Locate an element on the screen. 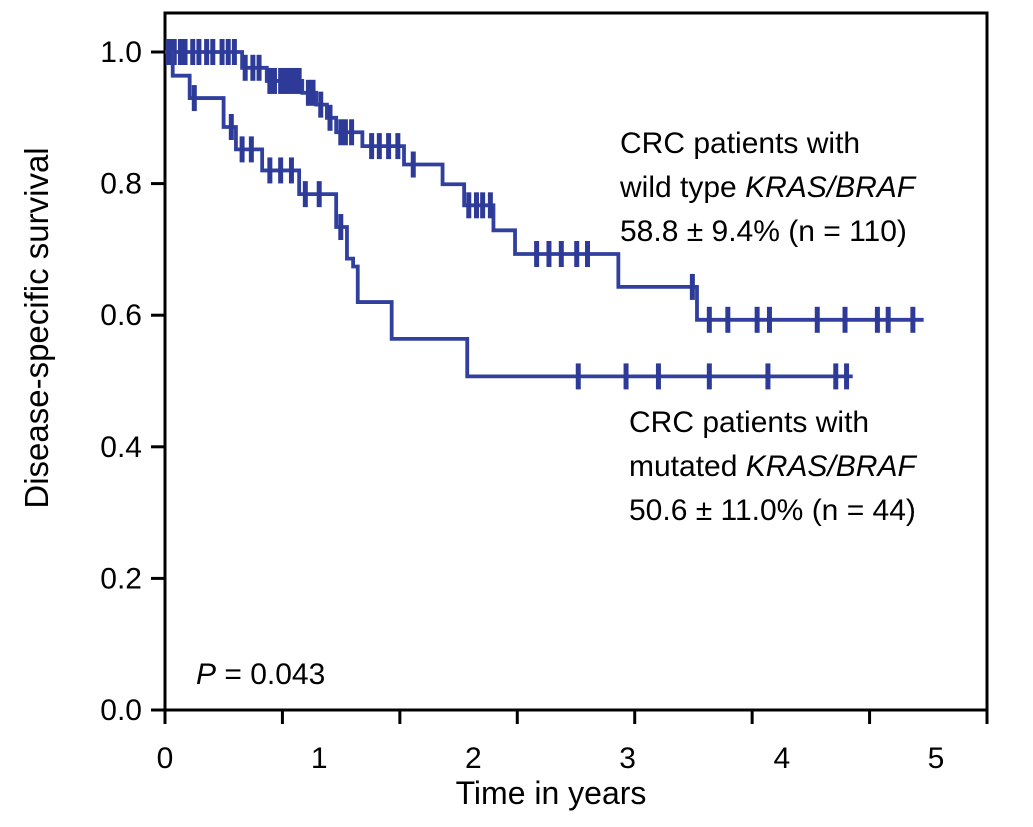 This screenshot has height=827, width=1033. mutated-kras-braf-annotation-line: 50.6 ± 11.0% (n = 44) is located at coordinates (772, 510).